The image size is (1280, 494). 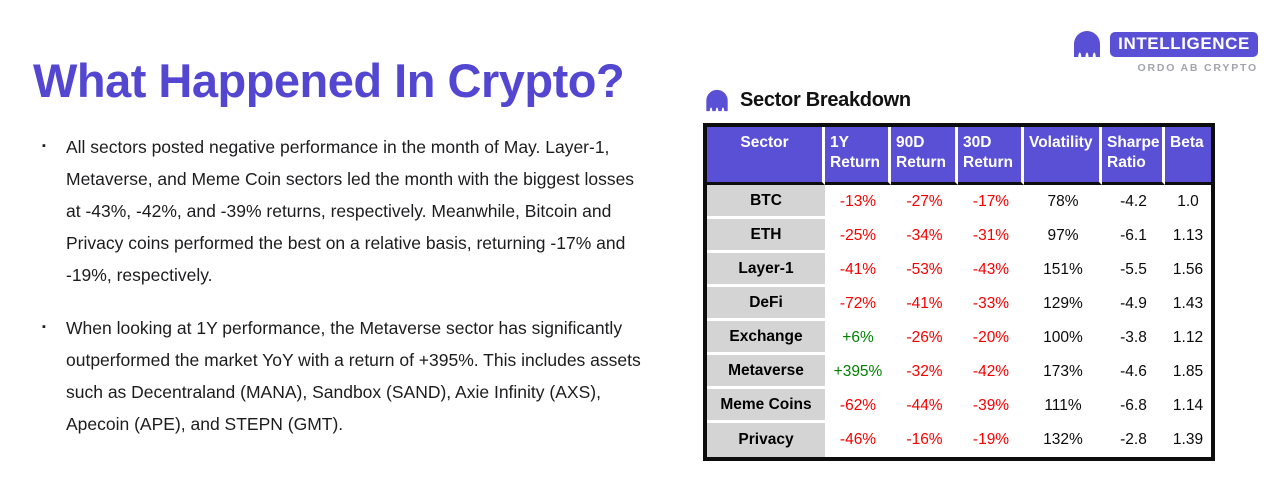 I want to click on column-header: Volatility, so click(x=1063, y=156).